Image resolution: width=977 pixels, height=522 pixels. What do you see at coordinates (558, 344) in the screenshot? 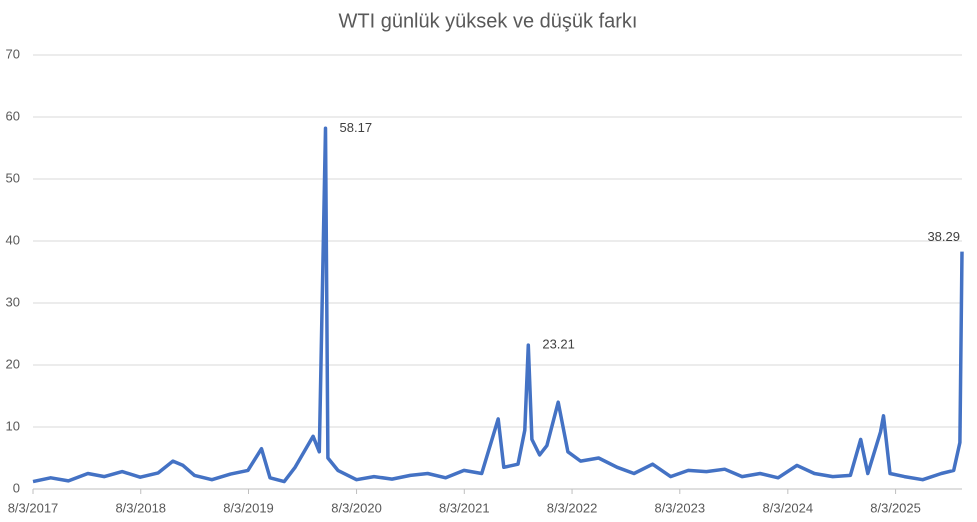
I see `data-label: 23.21` at bounding box center [558, 344].